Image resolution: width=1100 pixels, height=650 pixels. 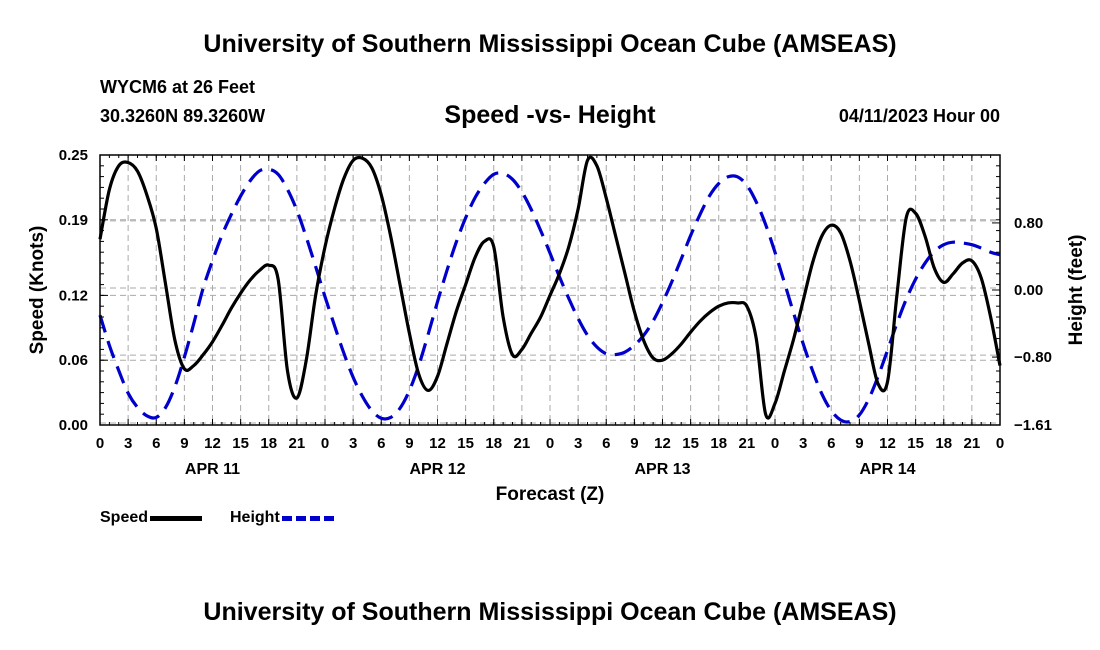 What do you see at coordinates (212, 469) in the screenshot?
I see `date-label: APR 11` at bounding box center [212, 469].